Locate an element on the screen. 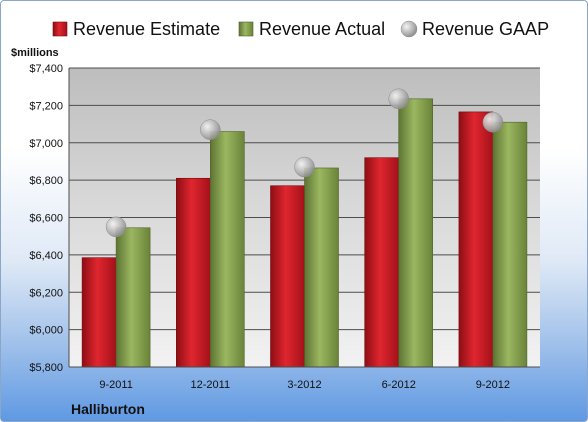 The image size is (588, 422). y-tick-label: $6,200 is located at coordinates (46, 293).